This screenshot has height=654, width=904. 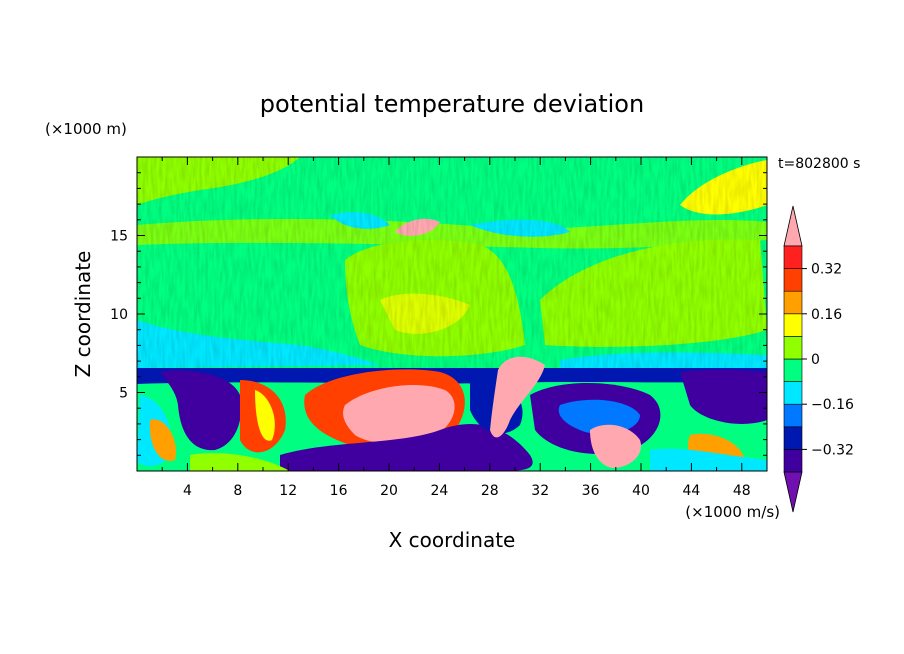 I want to click on x-tick-label: 12, so click(x=288, y=491).